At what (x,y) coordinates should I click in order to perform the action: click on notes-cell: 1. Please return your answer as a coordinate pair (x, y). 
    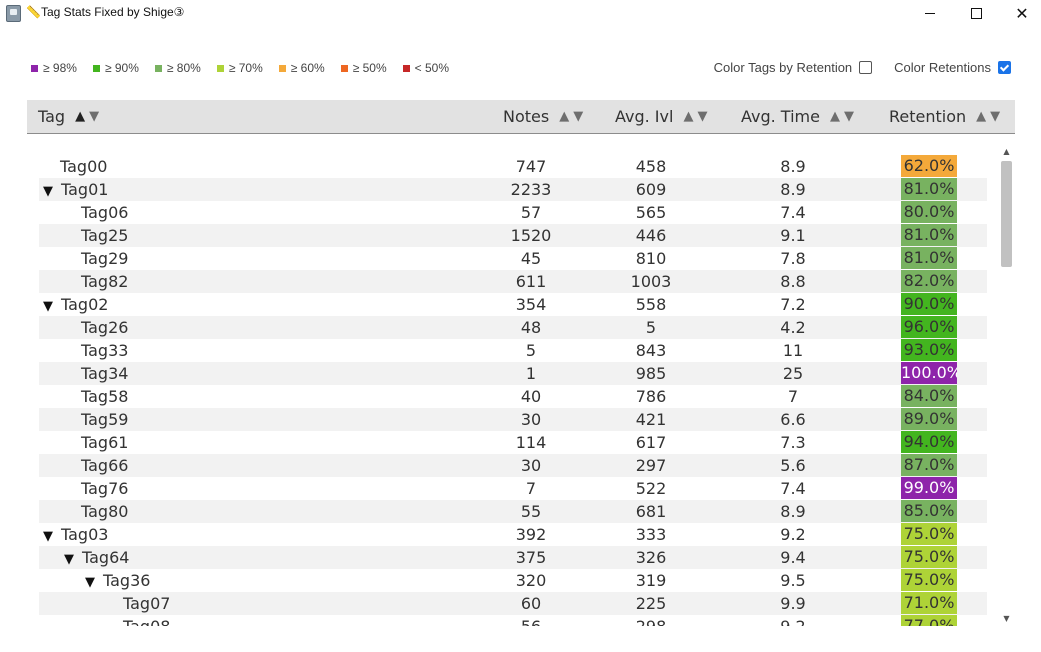
    Looking at the image, I should click on (531, 373).